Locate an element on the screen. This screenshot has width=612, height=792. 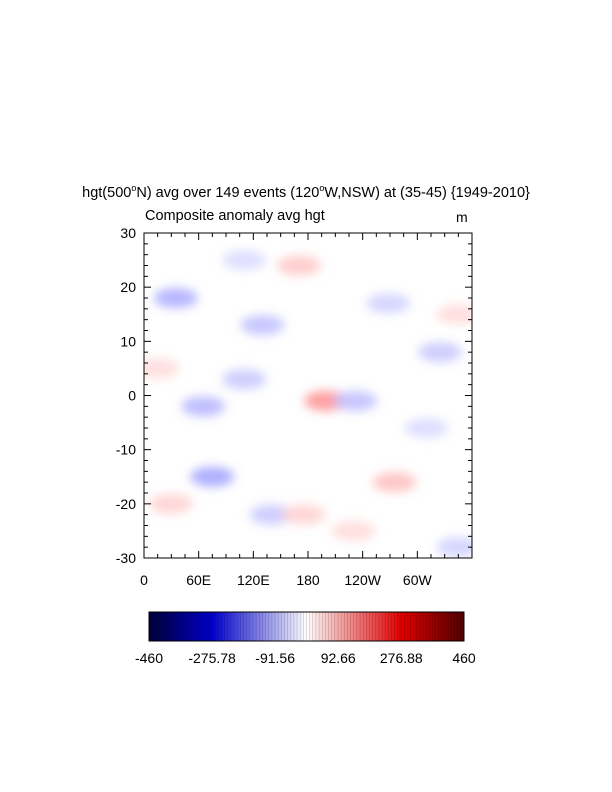
y-tick-label: 30 is located at coordinates (128, 233).